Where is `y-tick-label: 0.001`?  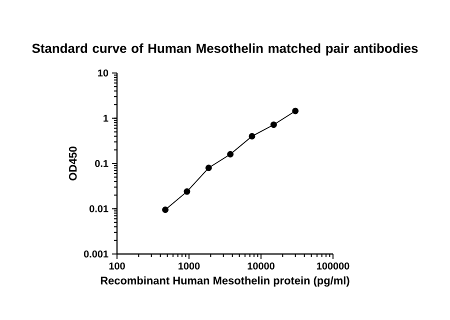 y-tick-label: 0.001 is located at coordinates (96, 254).